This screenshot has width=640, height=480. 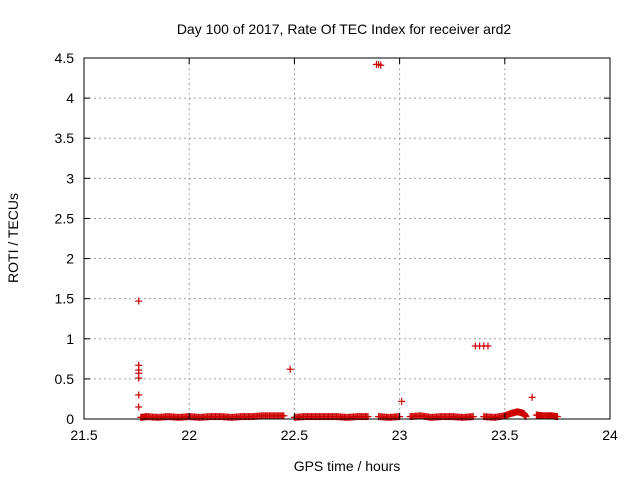 What do you see at coordinates (13, 238) in the screenshot?
I see `y-axis-label: ROTI / TECUs` at bounding box center [13, 238].